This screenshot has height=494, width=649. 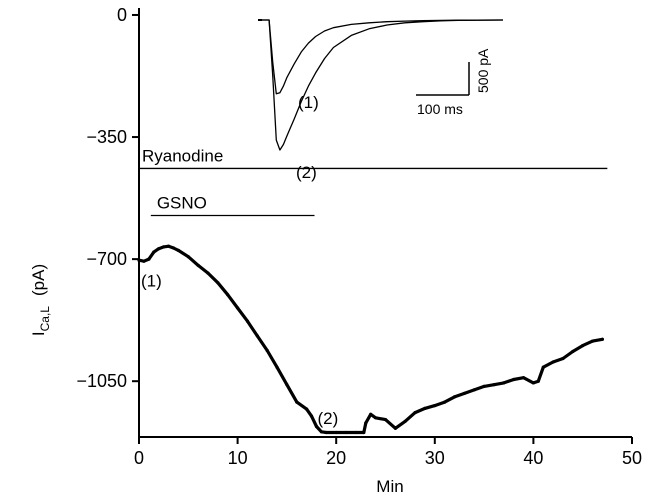 What do you see at coordinates (106, 259) in the screenshot?
I see `y-tick-label: −700` at bounding box center [106, 259].